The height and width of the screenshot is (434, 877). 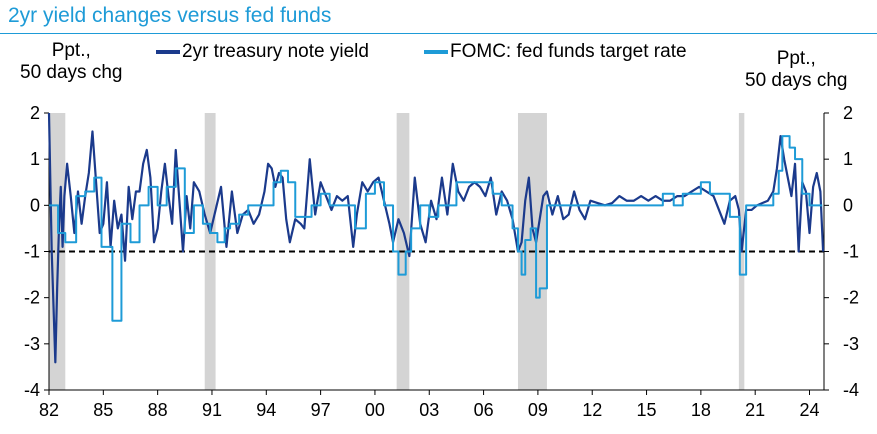 What do you see at coordinates (848, 205) in the screenshot?
I see `right-y-tick-label: 0` at bounding box center [848, 205].